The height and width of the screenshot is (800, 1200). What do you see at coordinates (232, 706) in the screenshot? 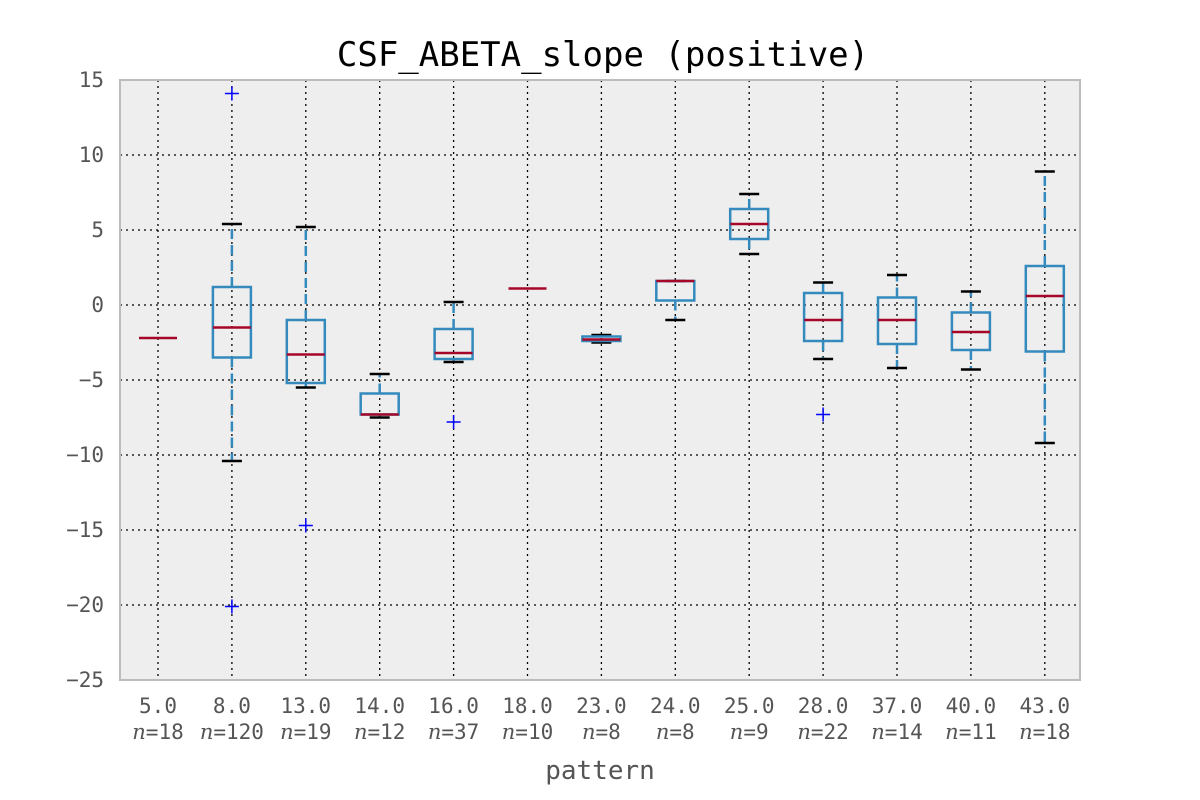
I see `x-tick-label: 8.0` at bounding box center [232, 706].